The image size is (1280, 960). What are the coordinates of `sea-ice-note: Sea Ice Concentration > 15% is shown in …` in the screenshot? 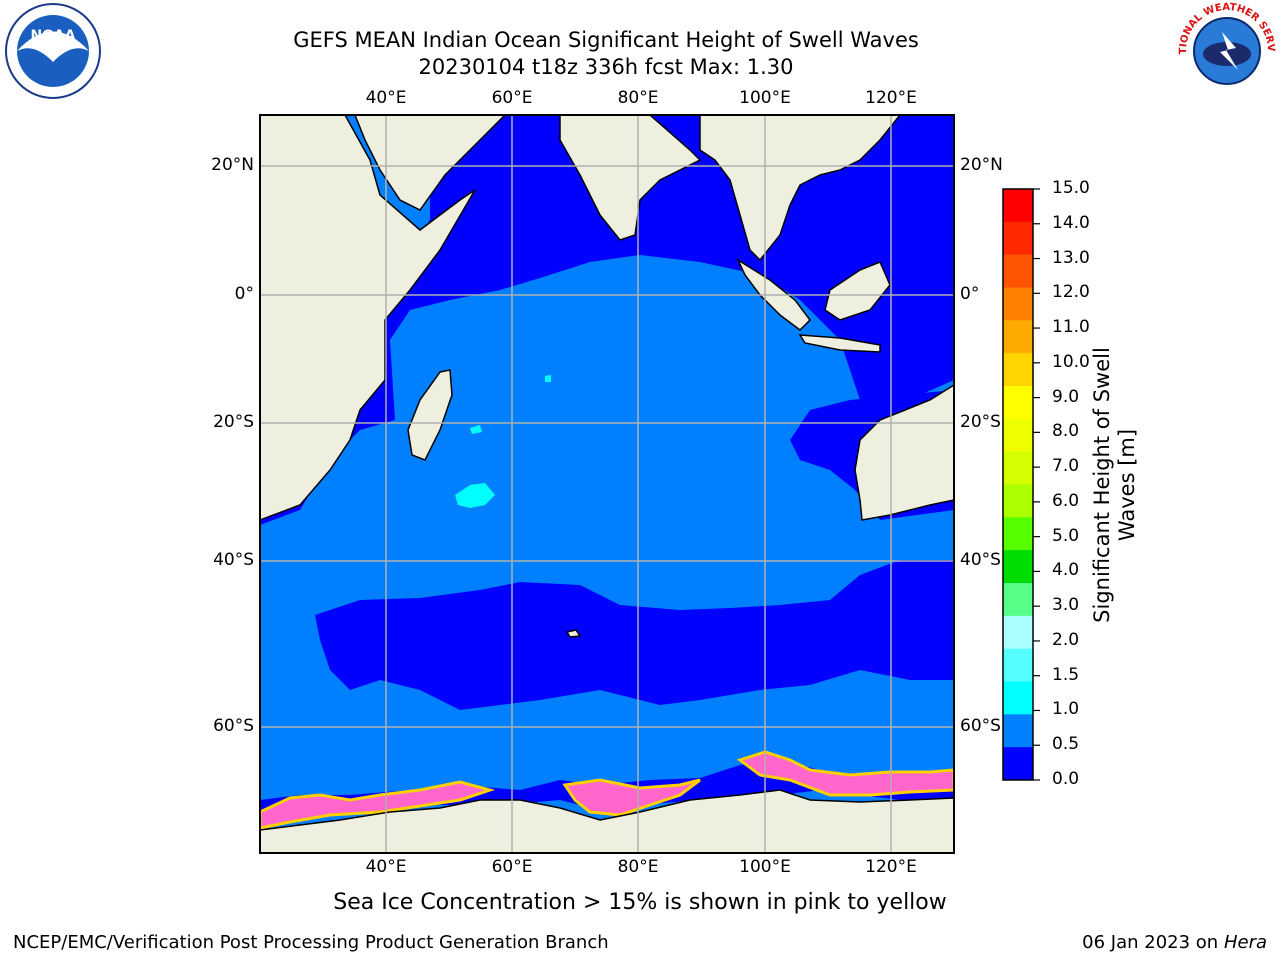 It's located at (640, 902).